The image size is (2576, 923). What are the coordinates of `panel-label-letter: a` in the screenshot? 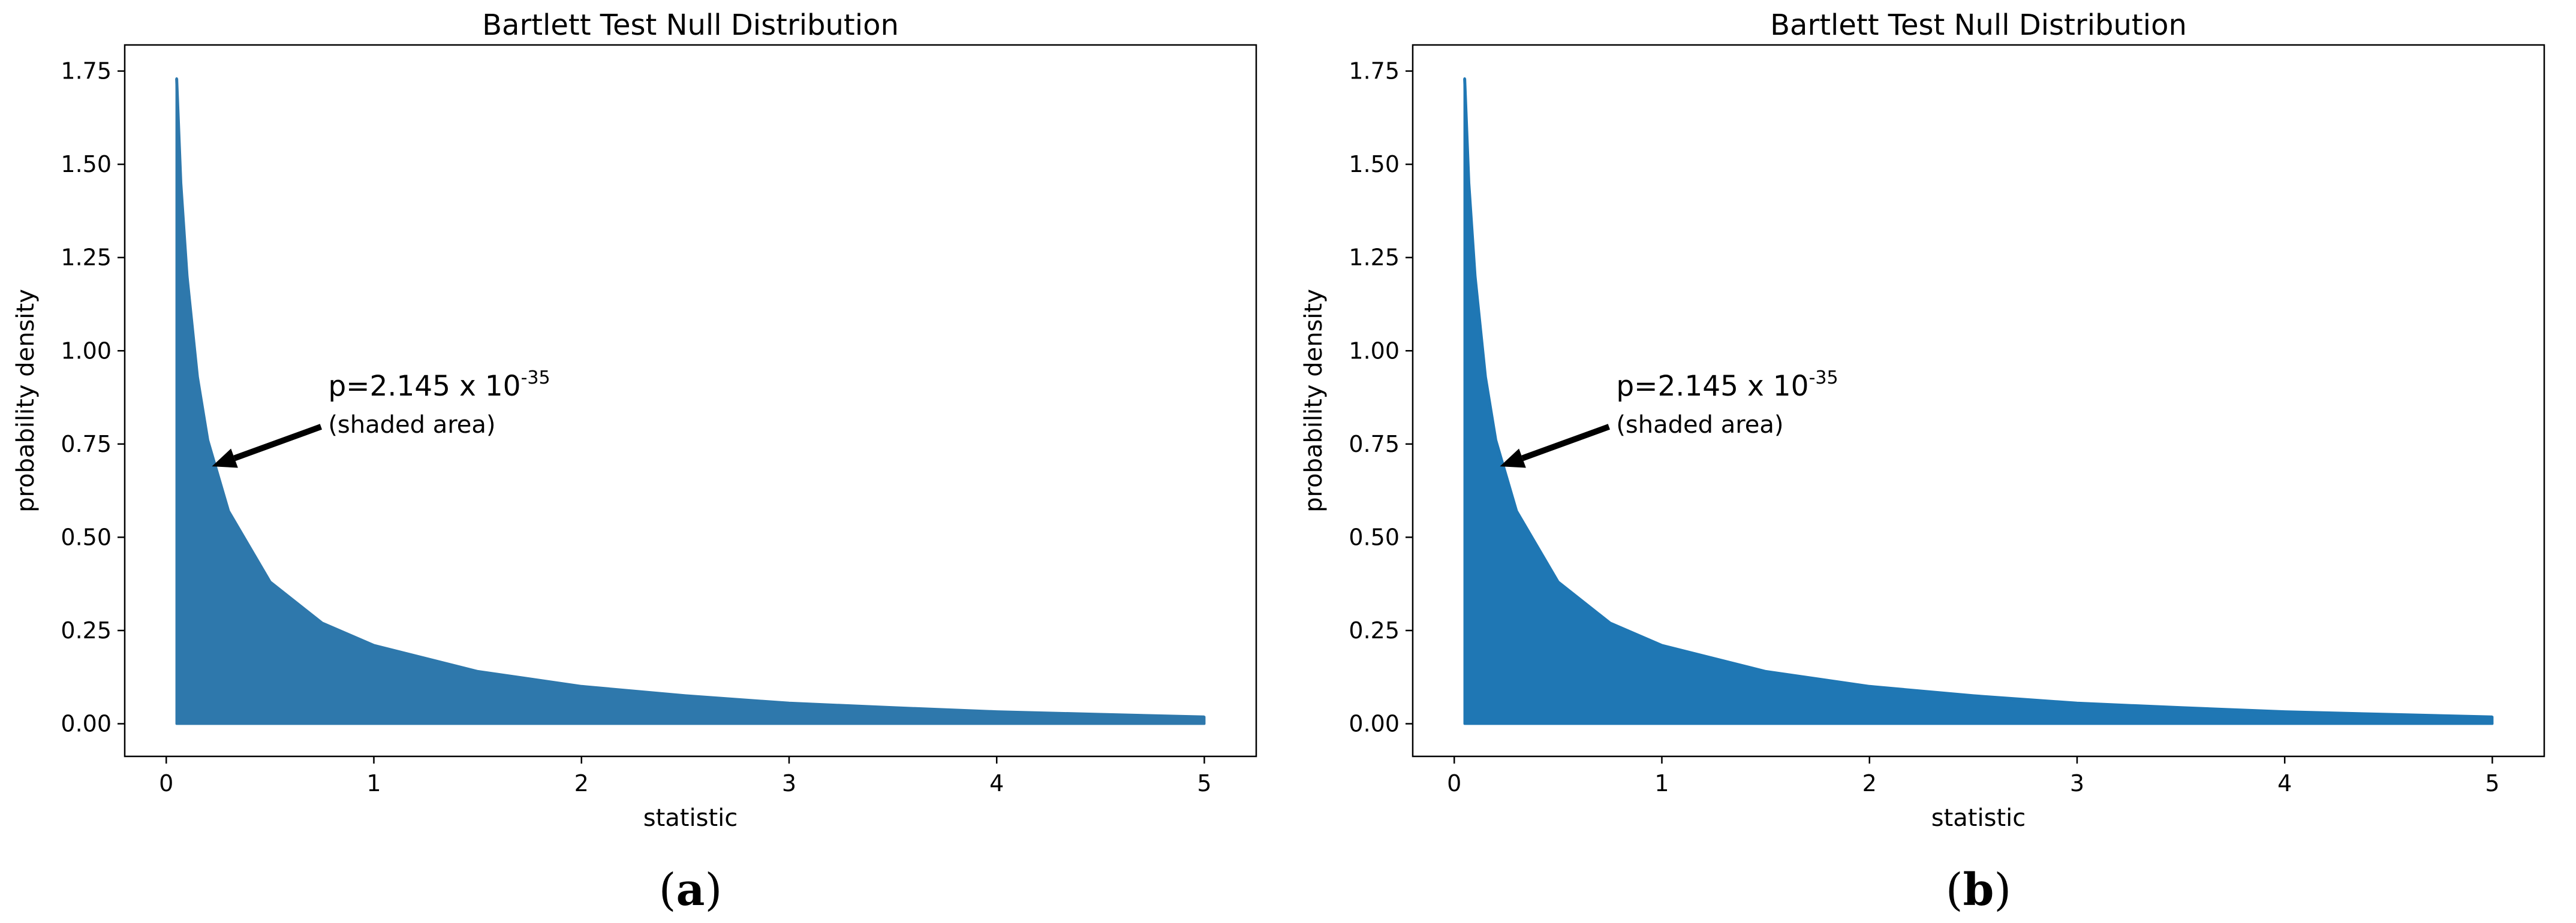 It's located at (691, 890).